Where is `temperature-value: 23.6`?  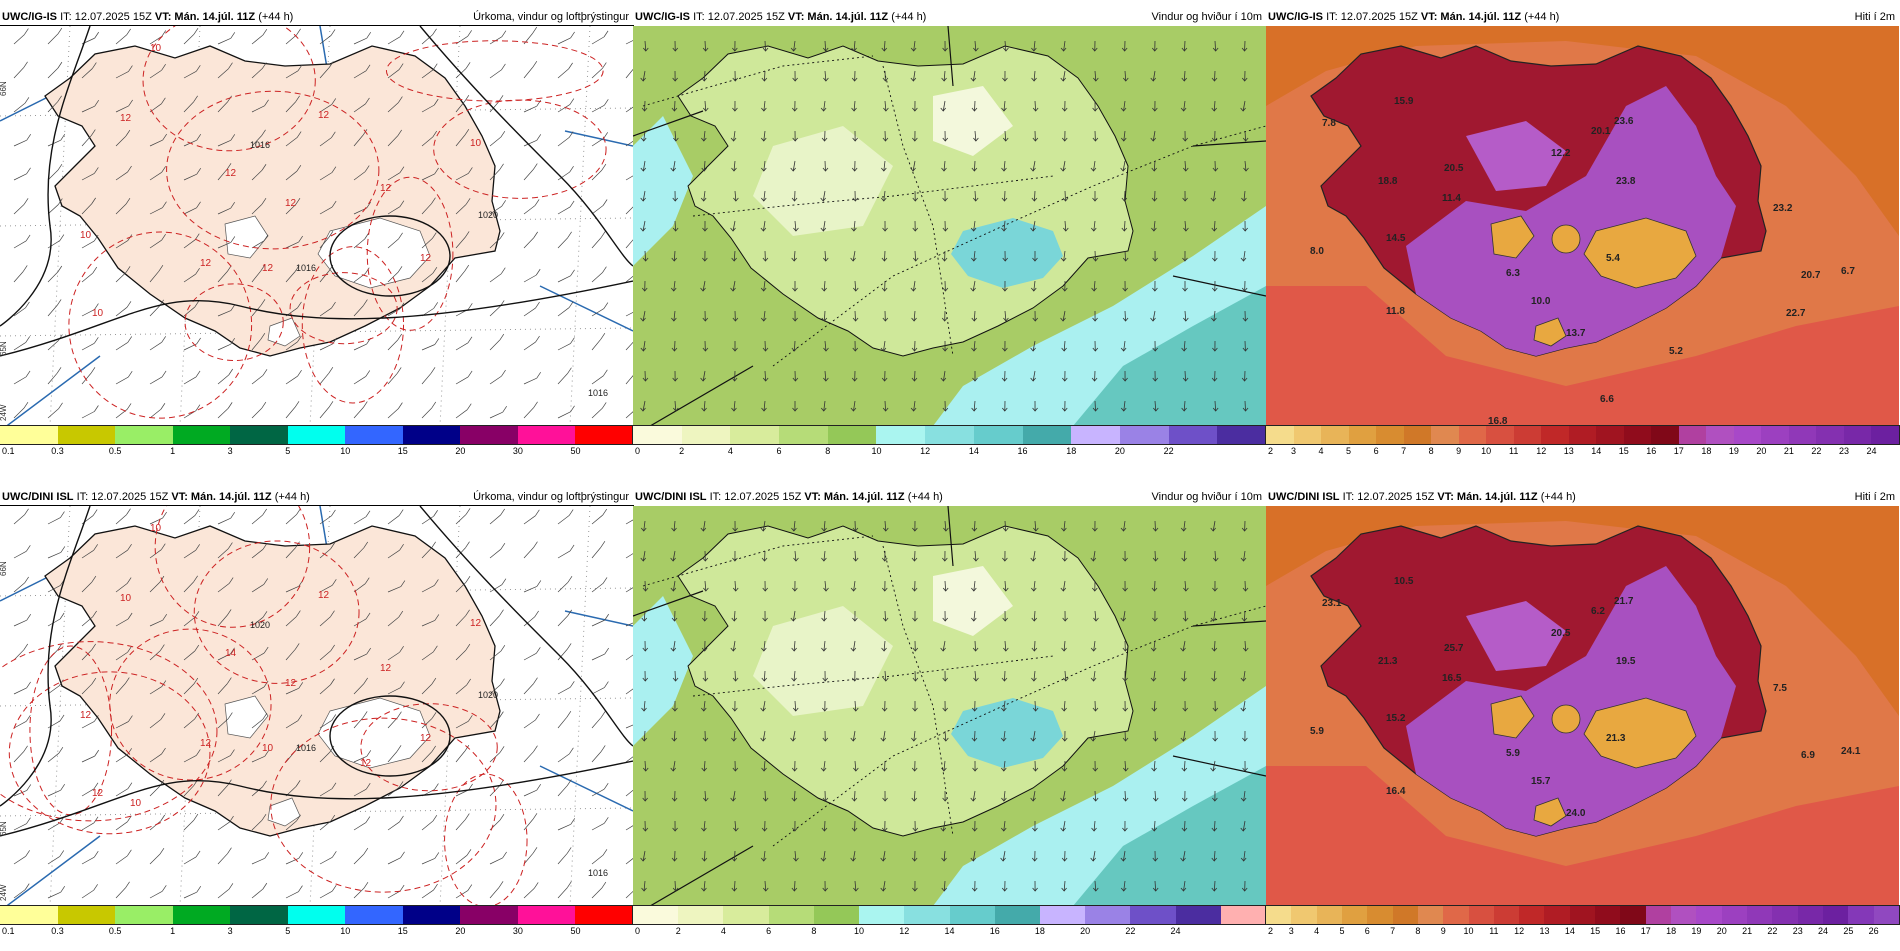
temperature-value: 23.6 is located at coordinates (1624, 121).